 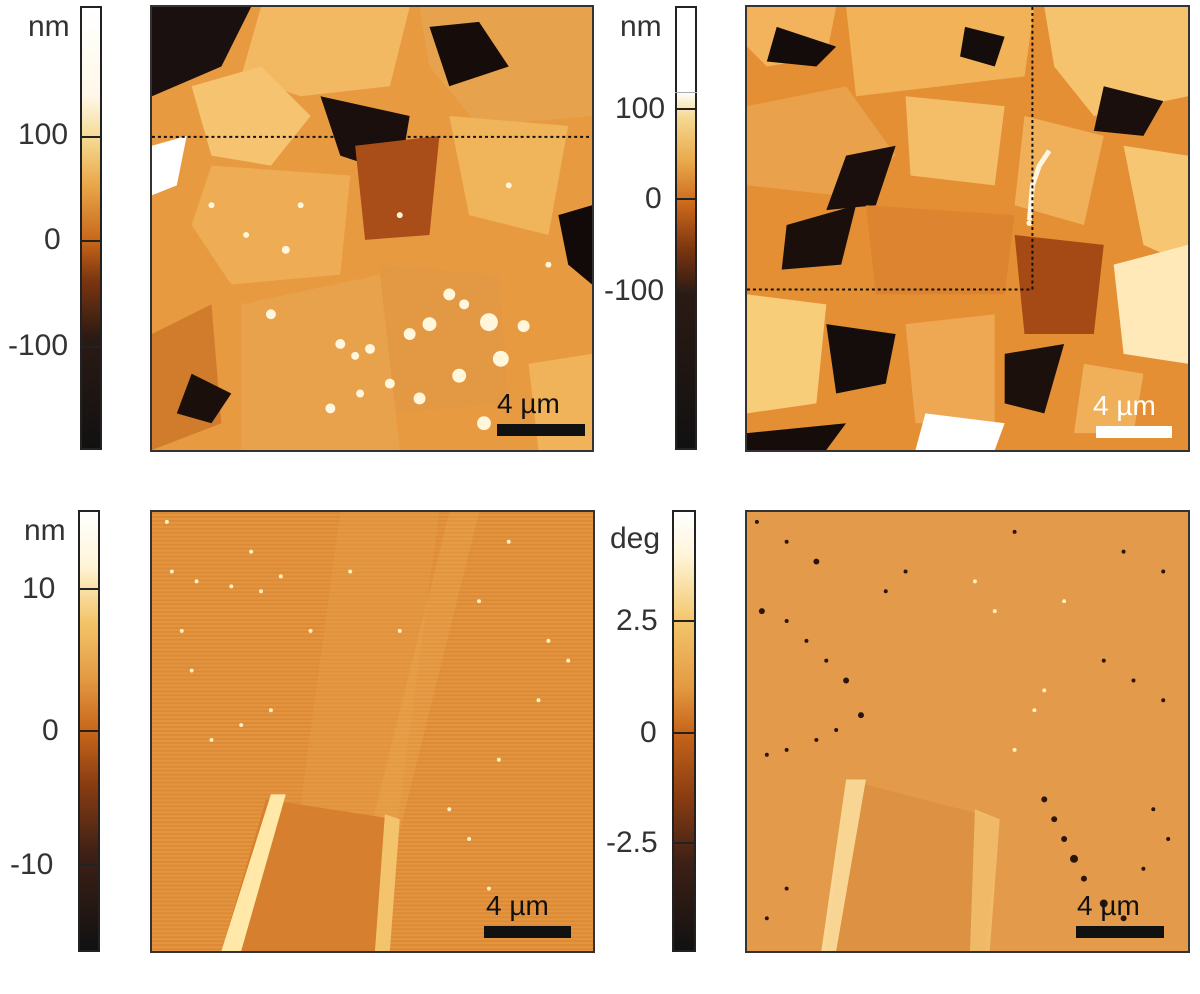 I want to click on colorbar-phase, so click(x=684, y=731).